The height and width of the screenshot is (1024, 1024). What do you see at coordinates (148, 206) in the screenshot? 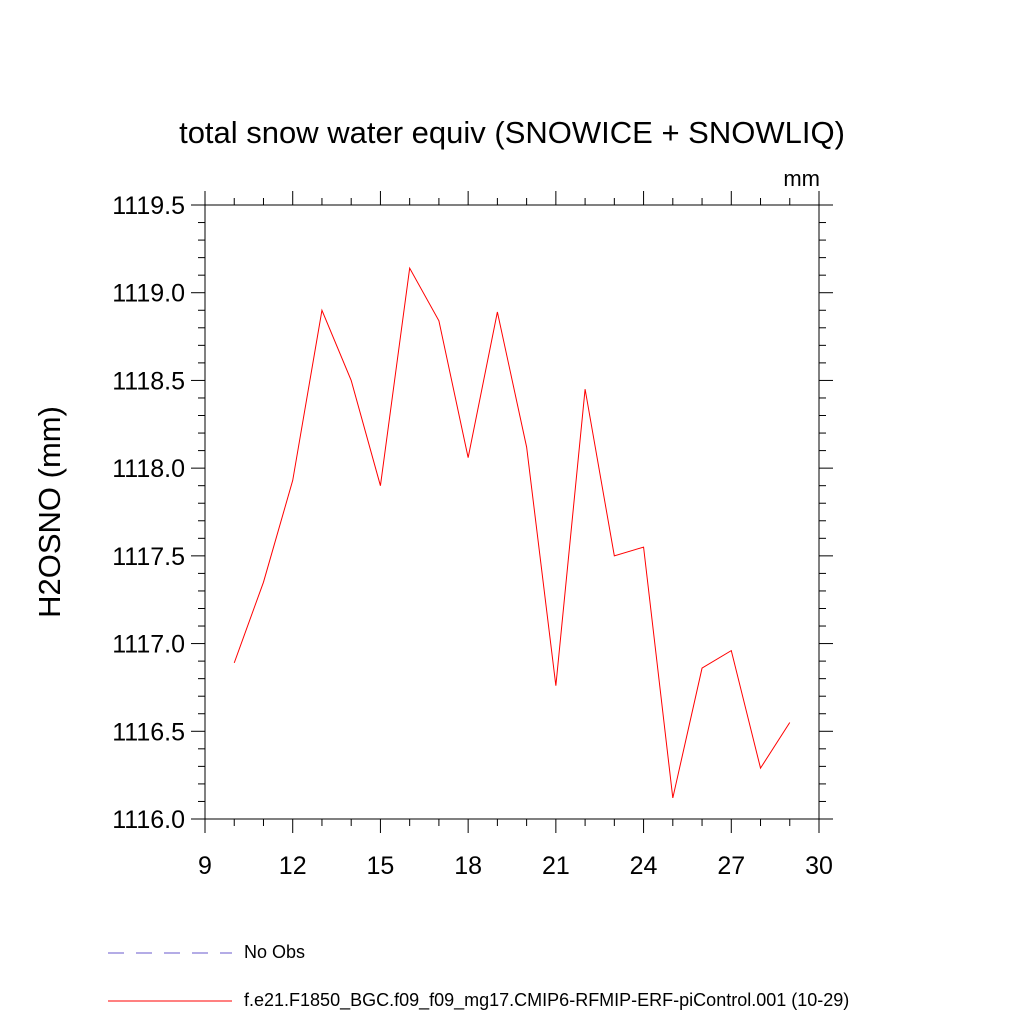
I see `y-tick-label: 1119.5` at bounding box center [148, 206].